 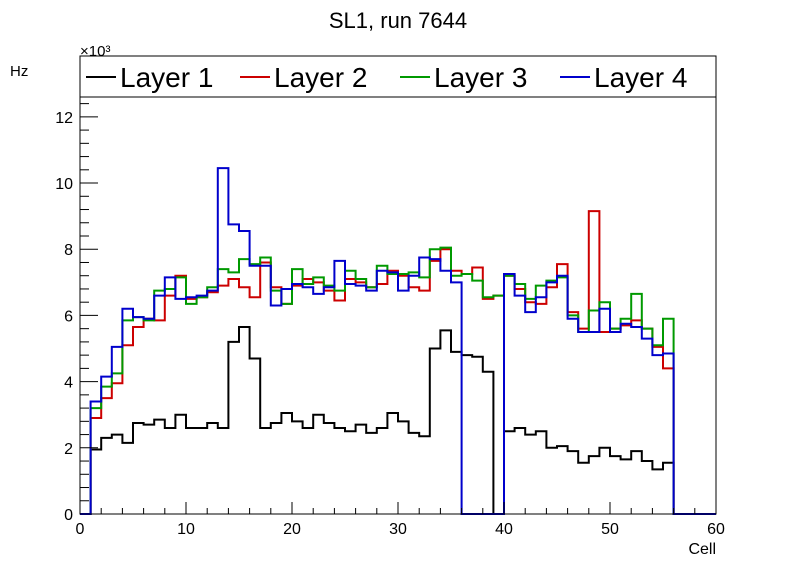 I want to click on x-tick-label: 0, so click(x=80, y=529).